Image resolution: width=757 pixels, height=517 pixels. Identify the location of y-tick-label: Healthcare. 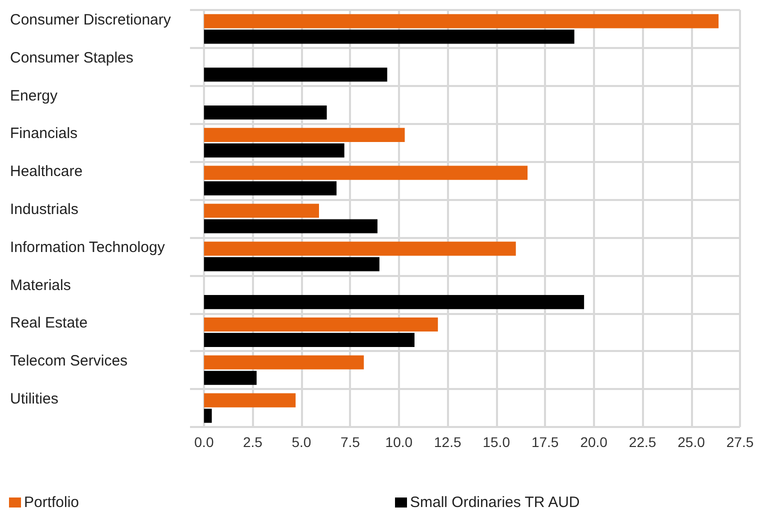
(46, 171).